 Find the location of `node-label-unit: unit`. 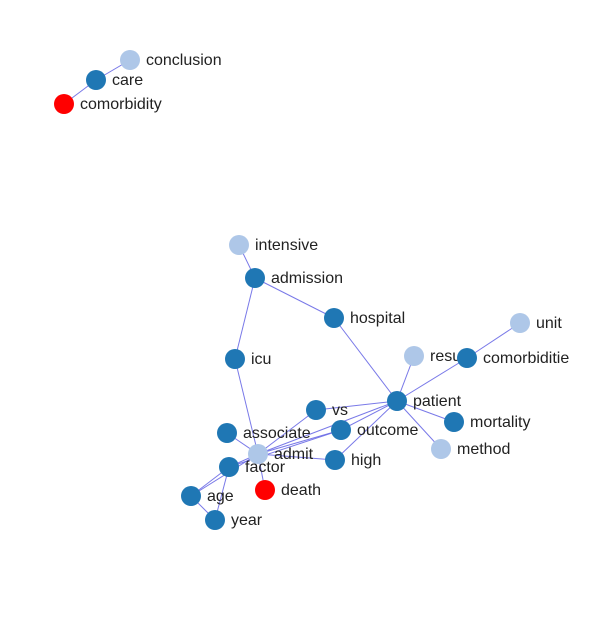

node-label-unit: unit is located at coordinates (549, 323).